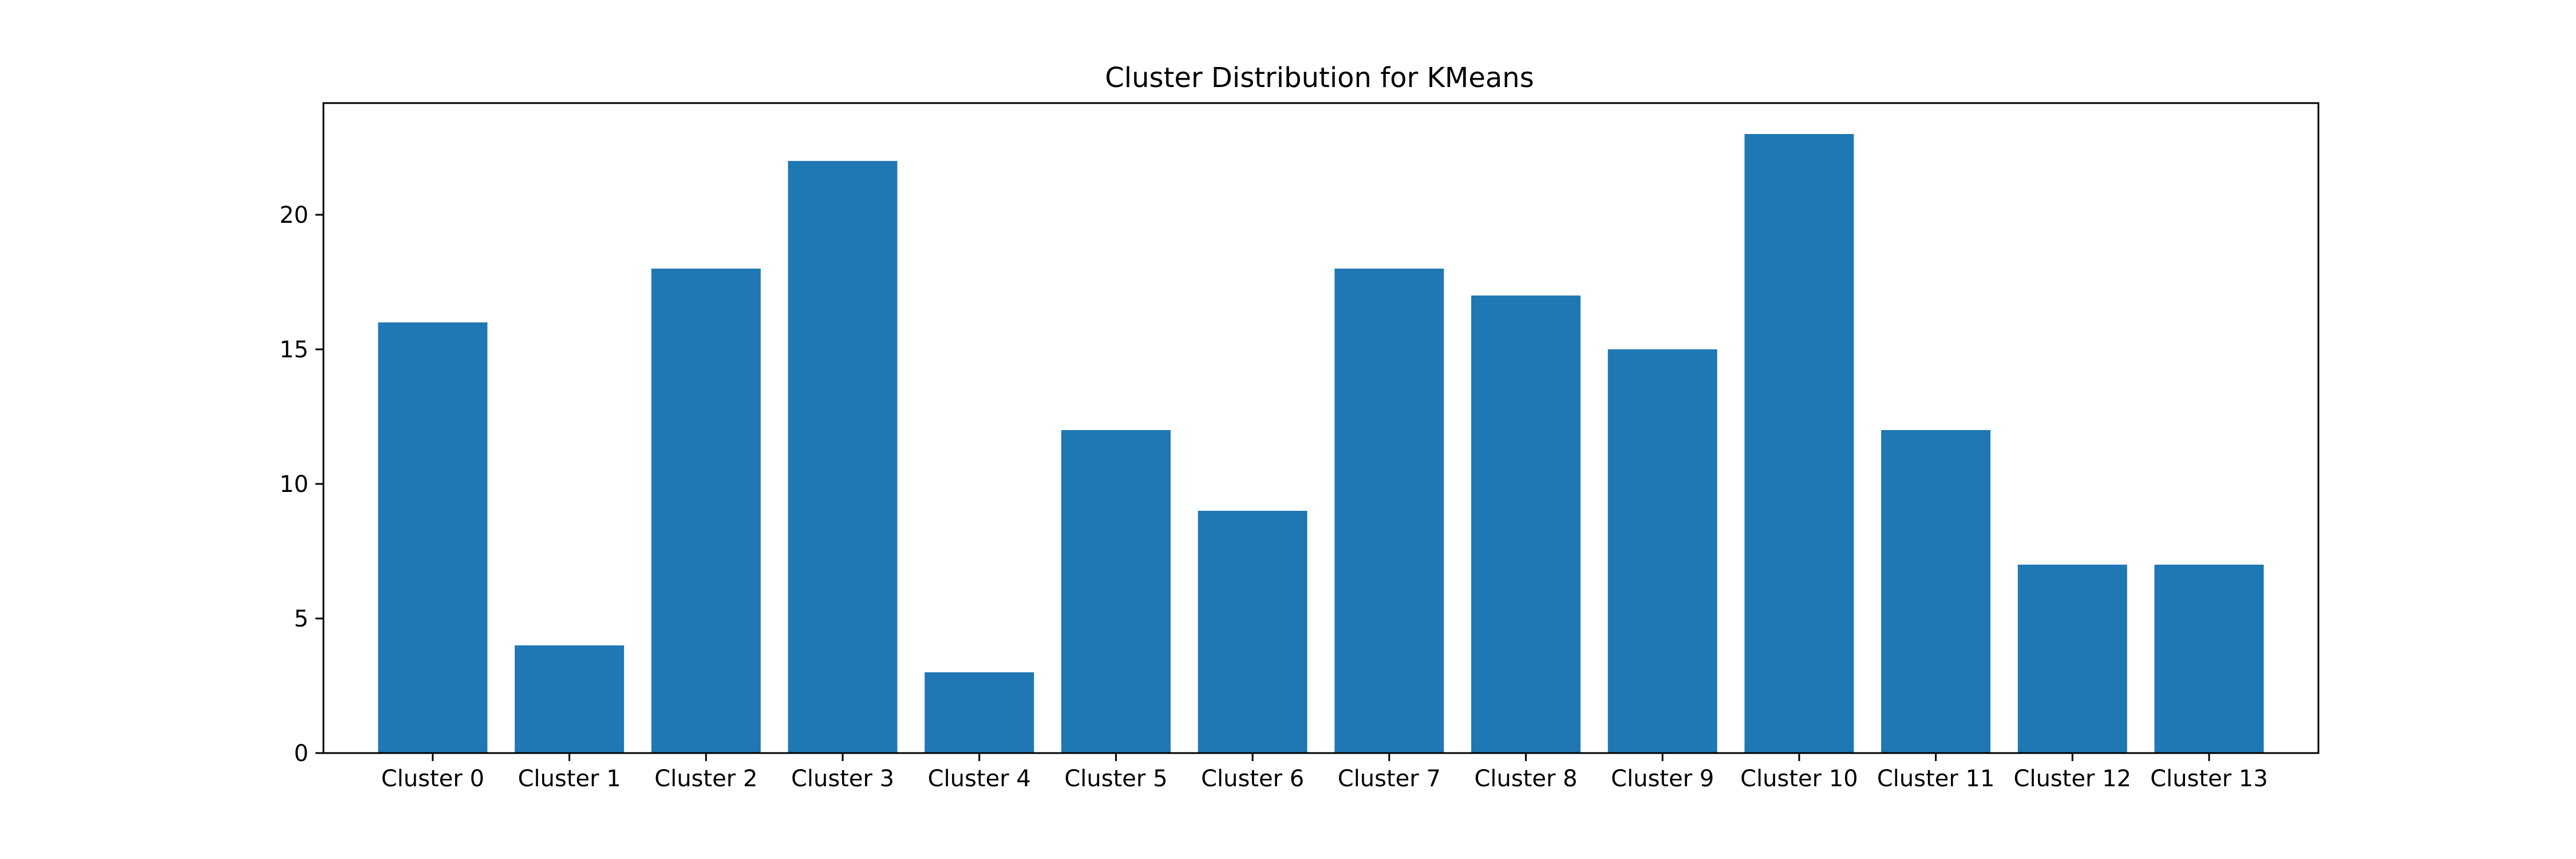 The height and width of the screenshot is (859, 2576). Describe the element at coordinates (1115, 779) in the screenshot. I see `x-tick-label-5: Cluster 5` at that location.